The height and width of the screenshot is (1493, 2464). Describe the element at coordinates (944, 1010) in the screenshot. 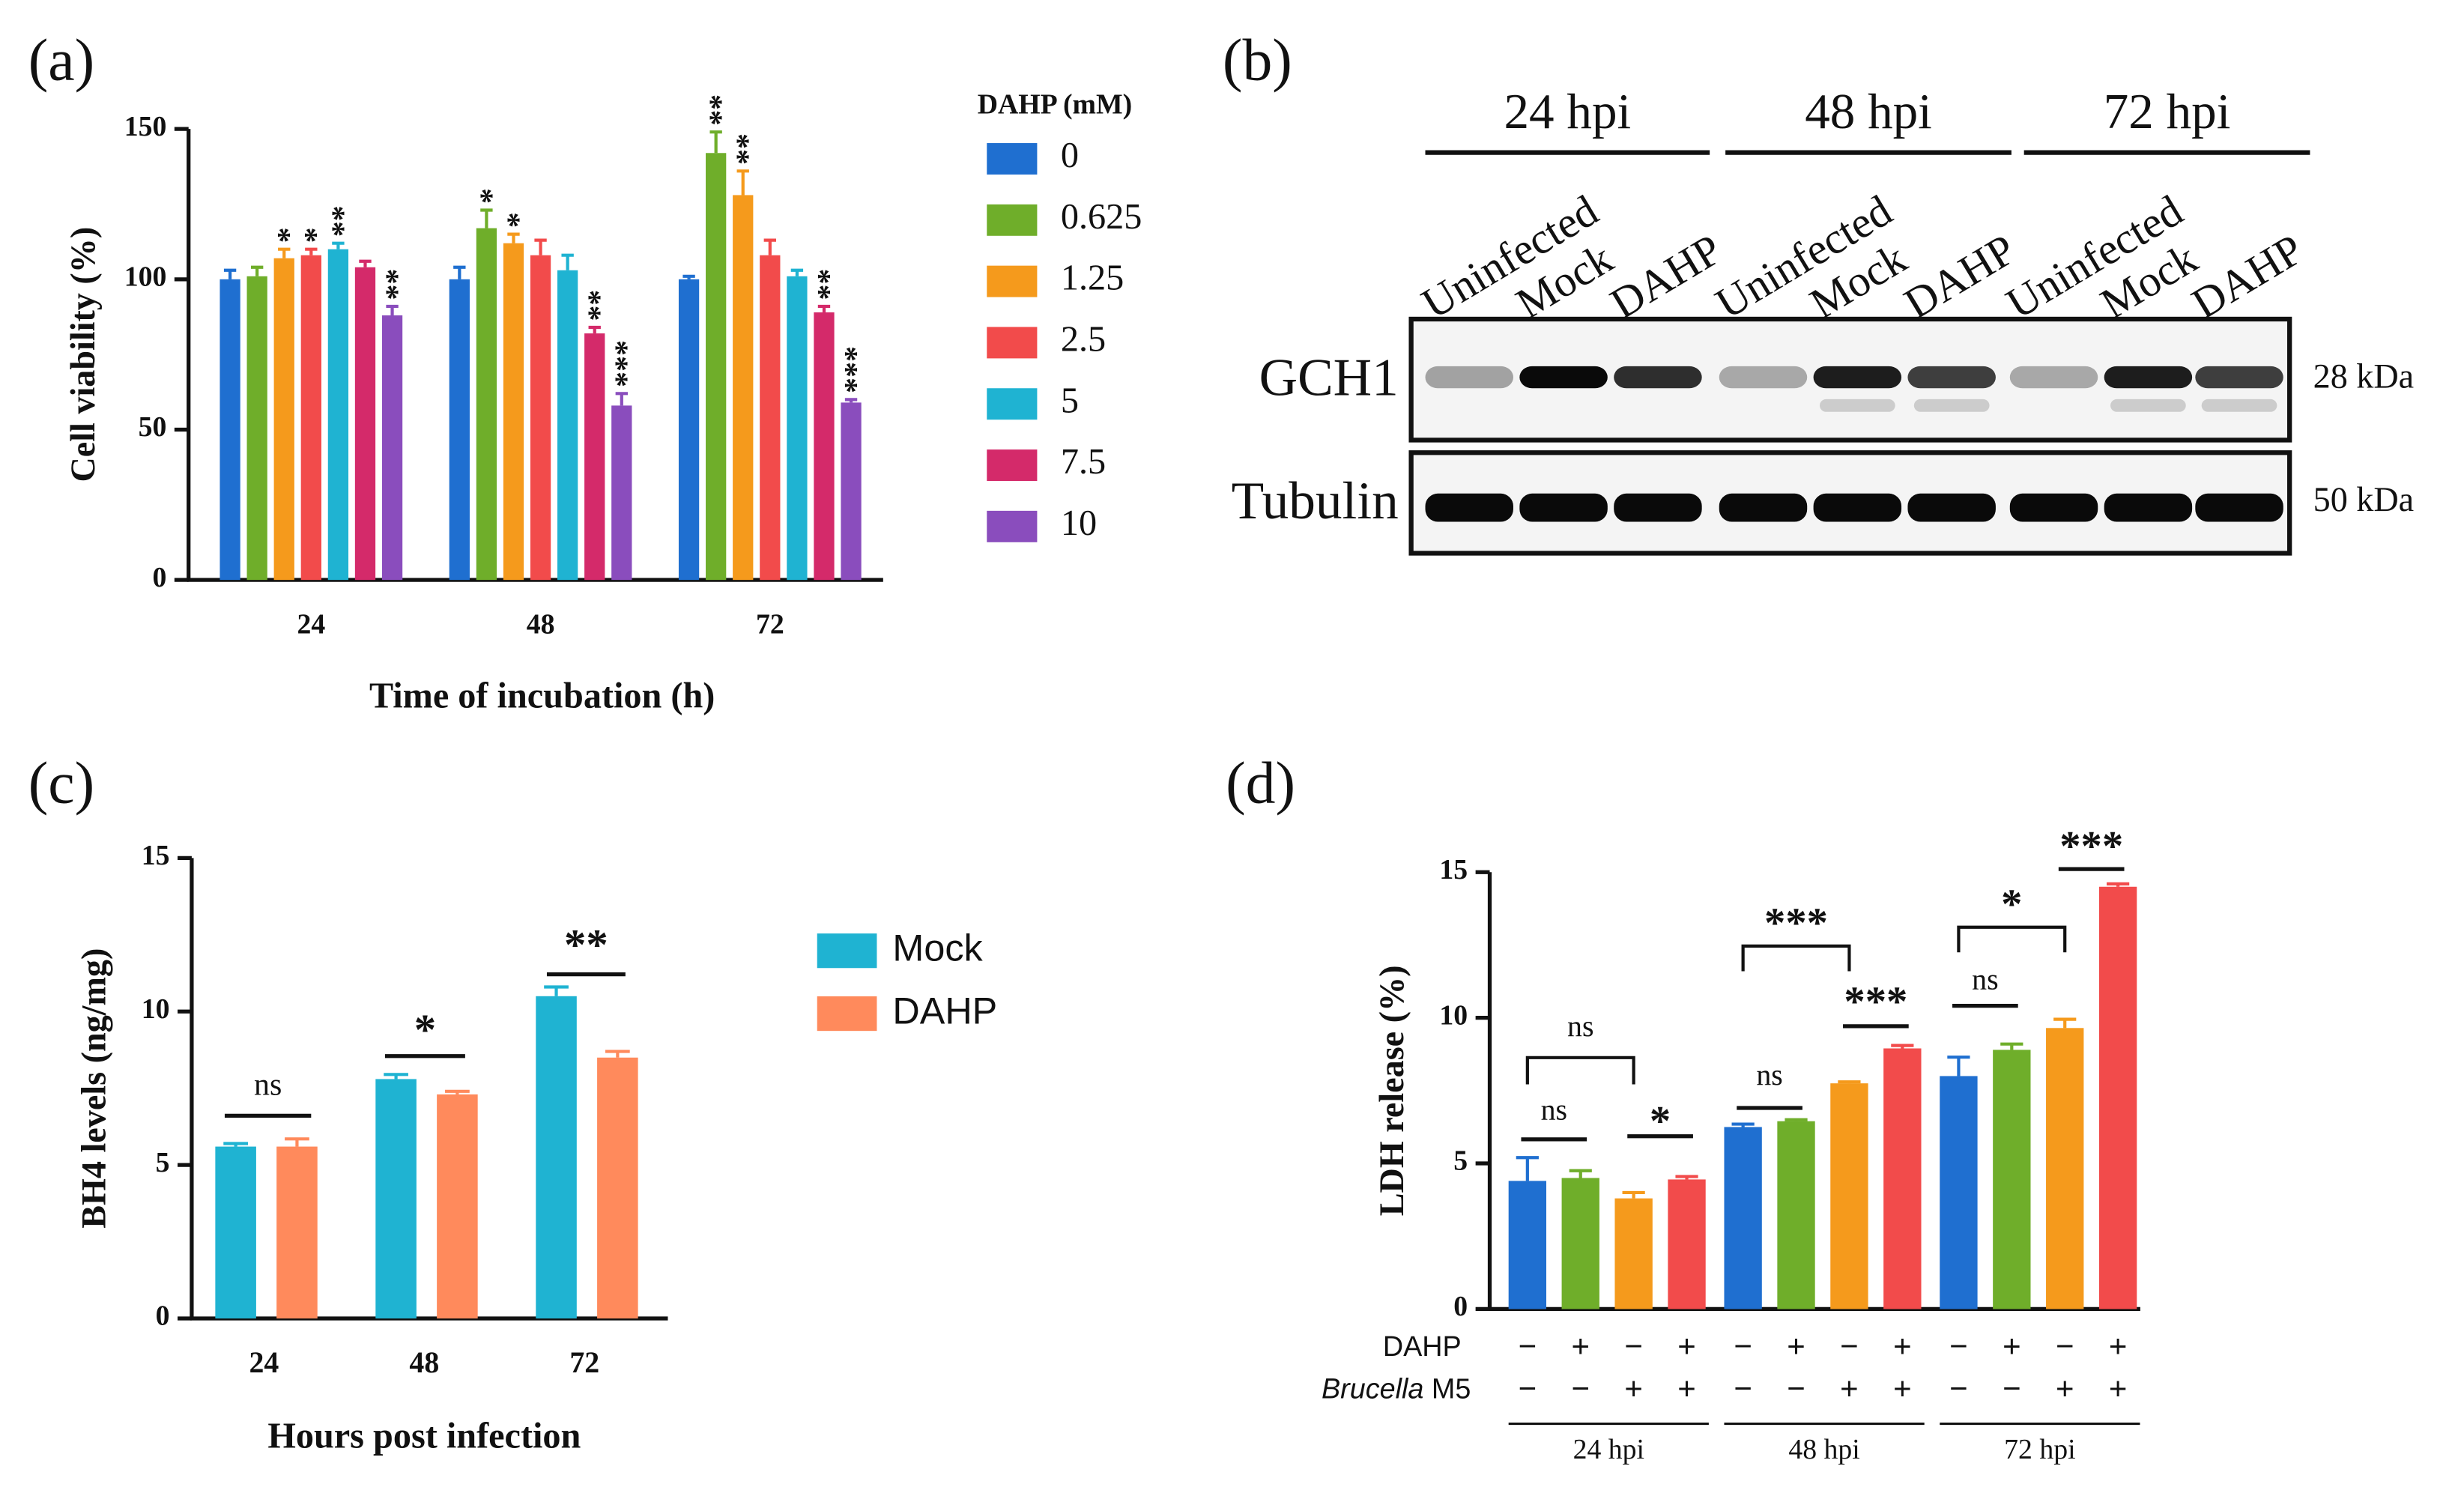

I see `legend-label: DAHP` at that location.